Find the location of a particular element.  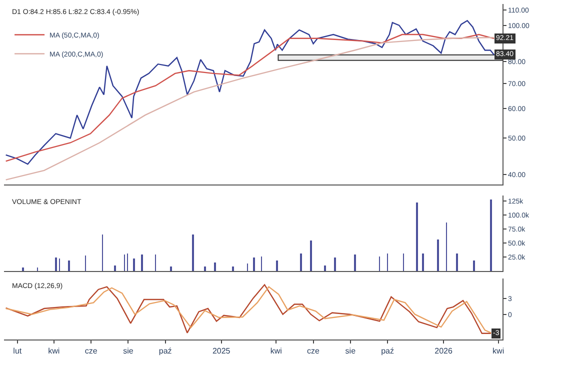

x-tick-label: 2026 is located at coordinates (443, 351).